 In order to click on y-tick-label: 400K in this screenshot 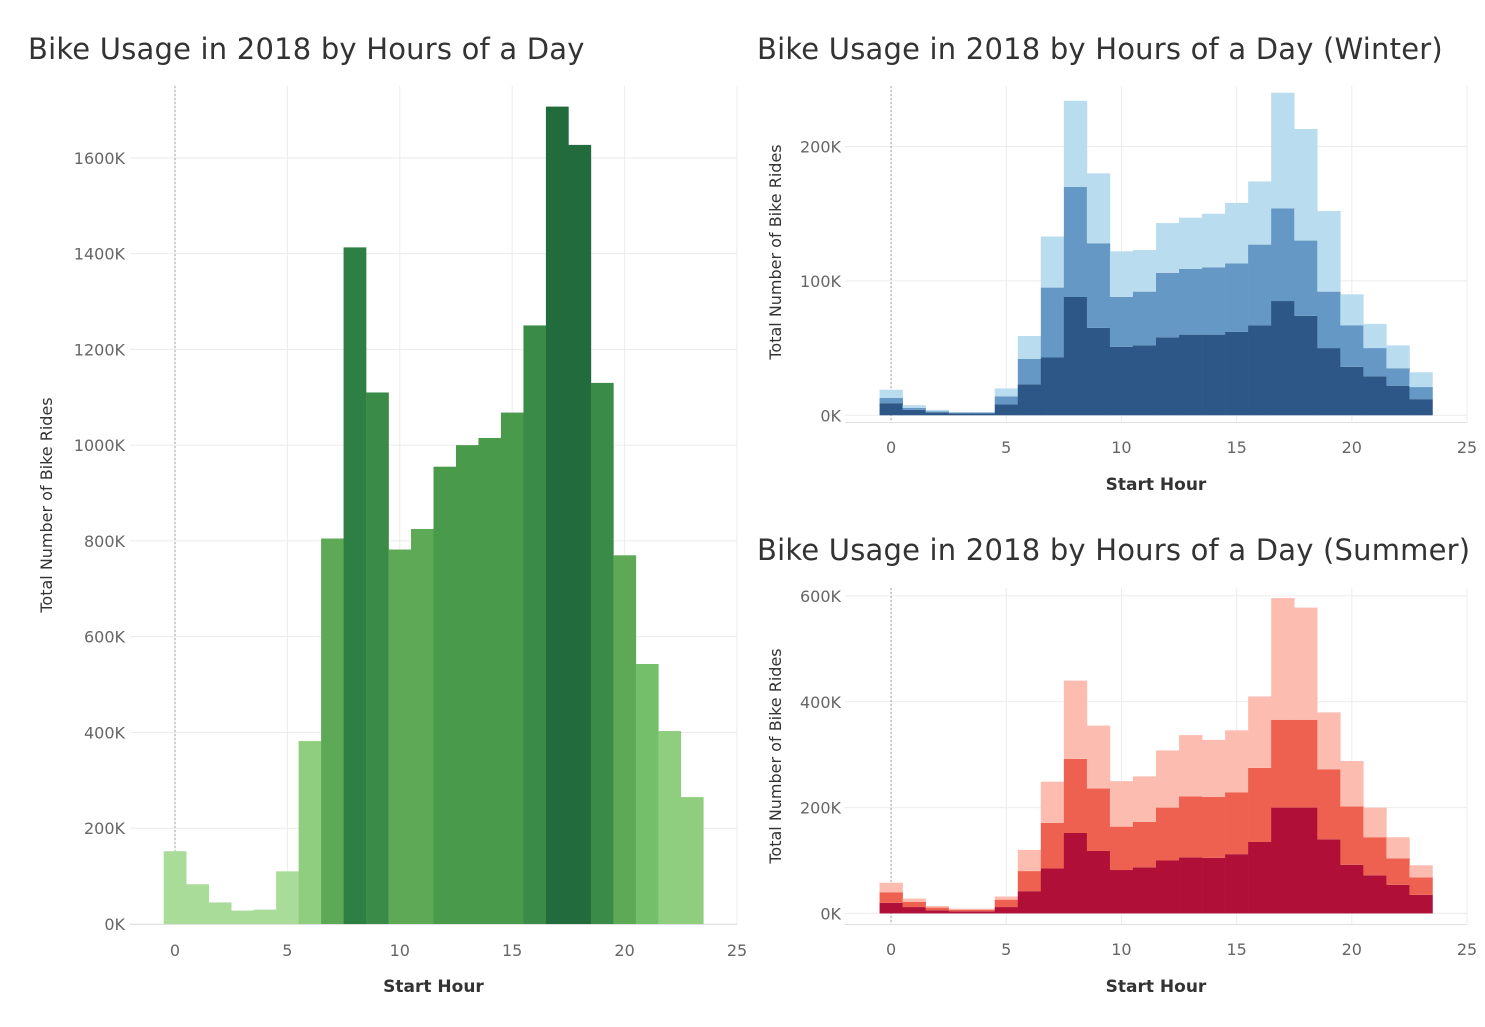, I will do `click(105, 732)`.